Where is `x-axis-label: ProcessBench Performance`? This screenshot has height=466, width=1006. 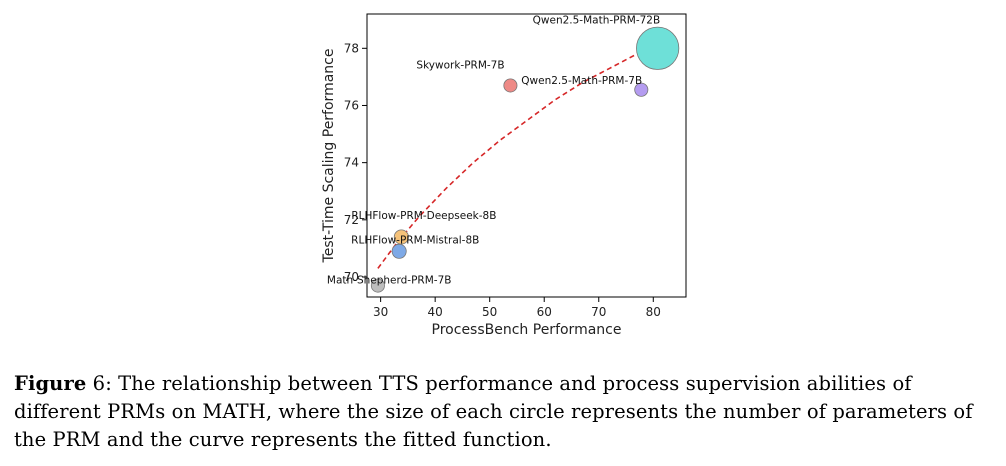
x-axis-label: ProcessBench Performance is located at coordinates (527, 330).